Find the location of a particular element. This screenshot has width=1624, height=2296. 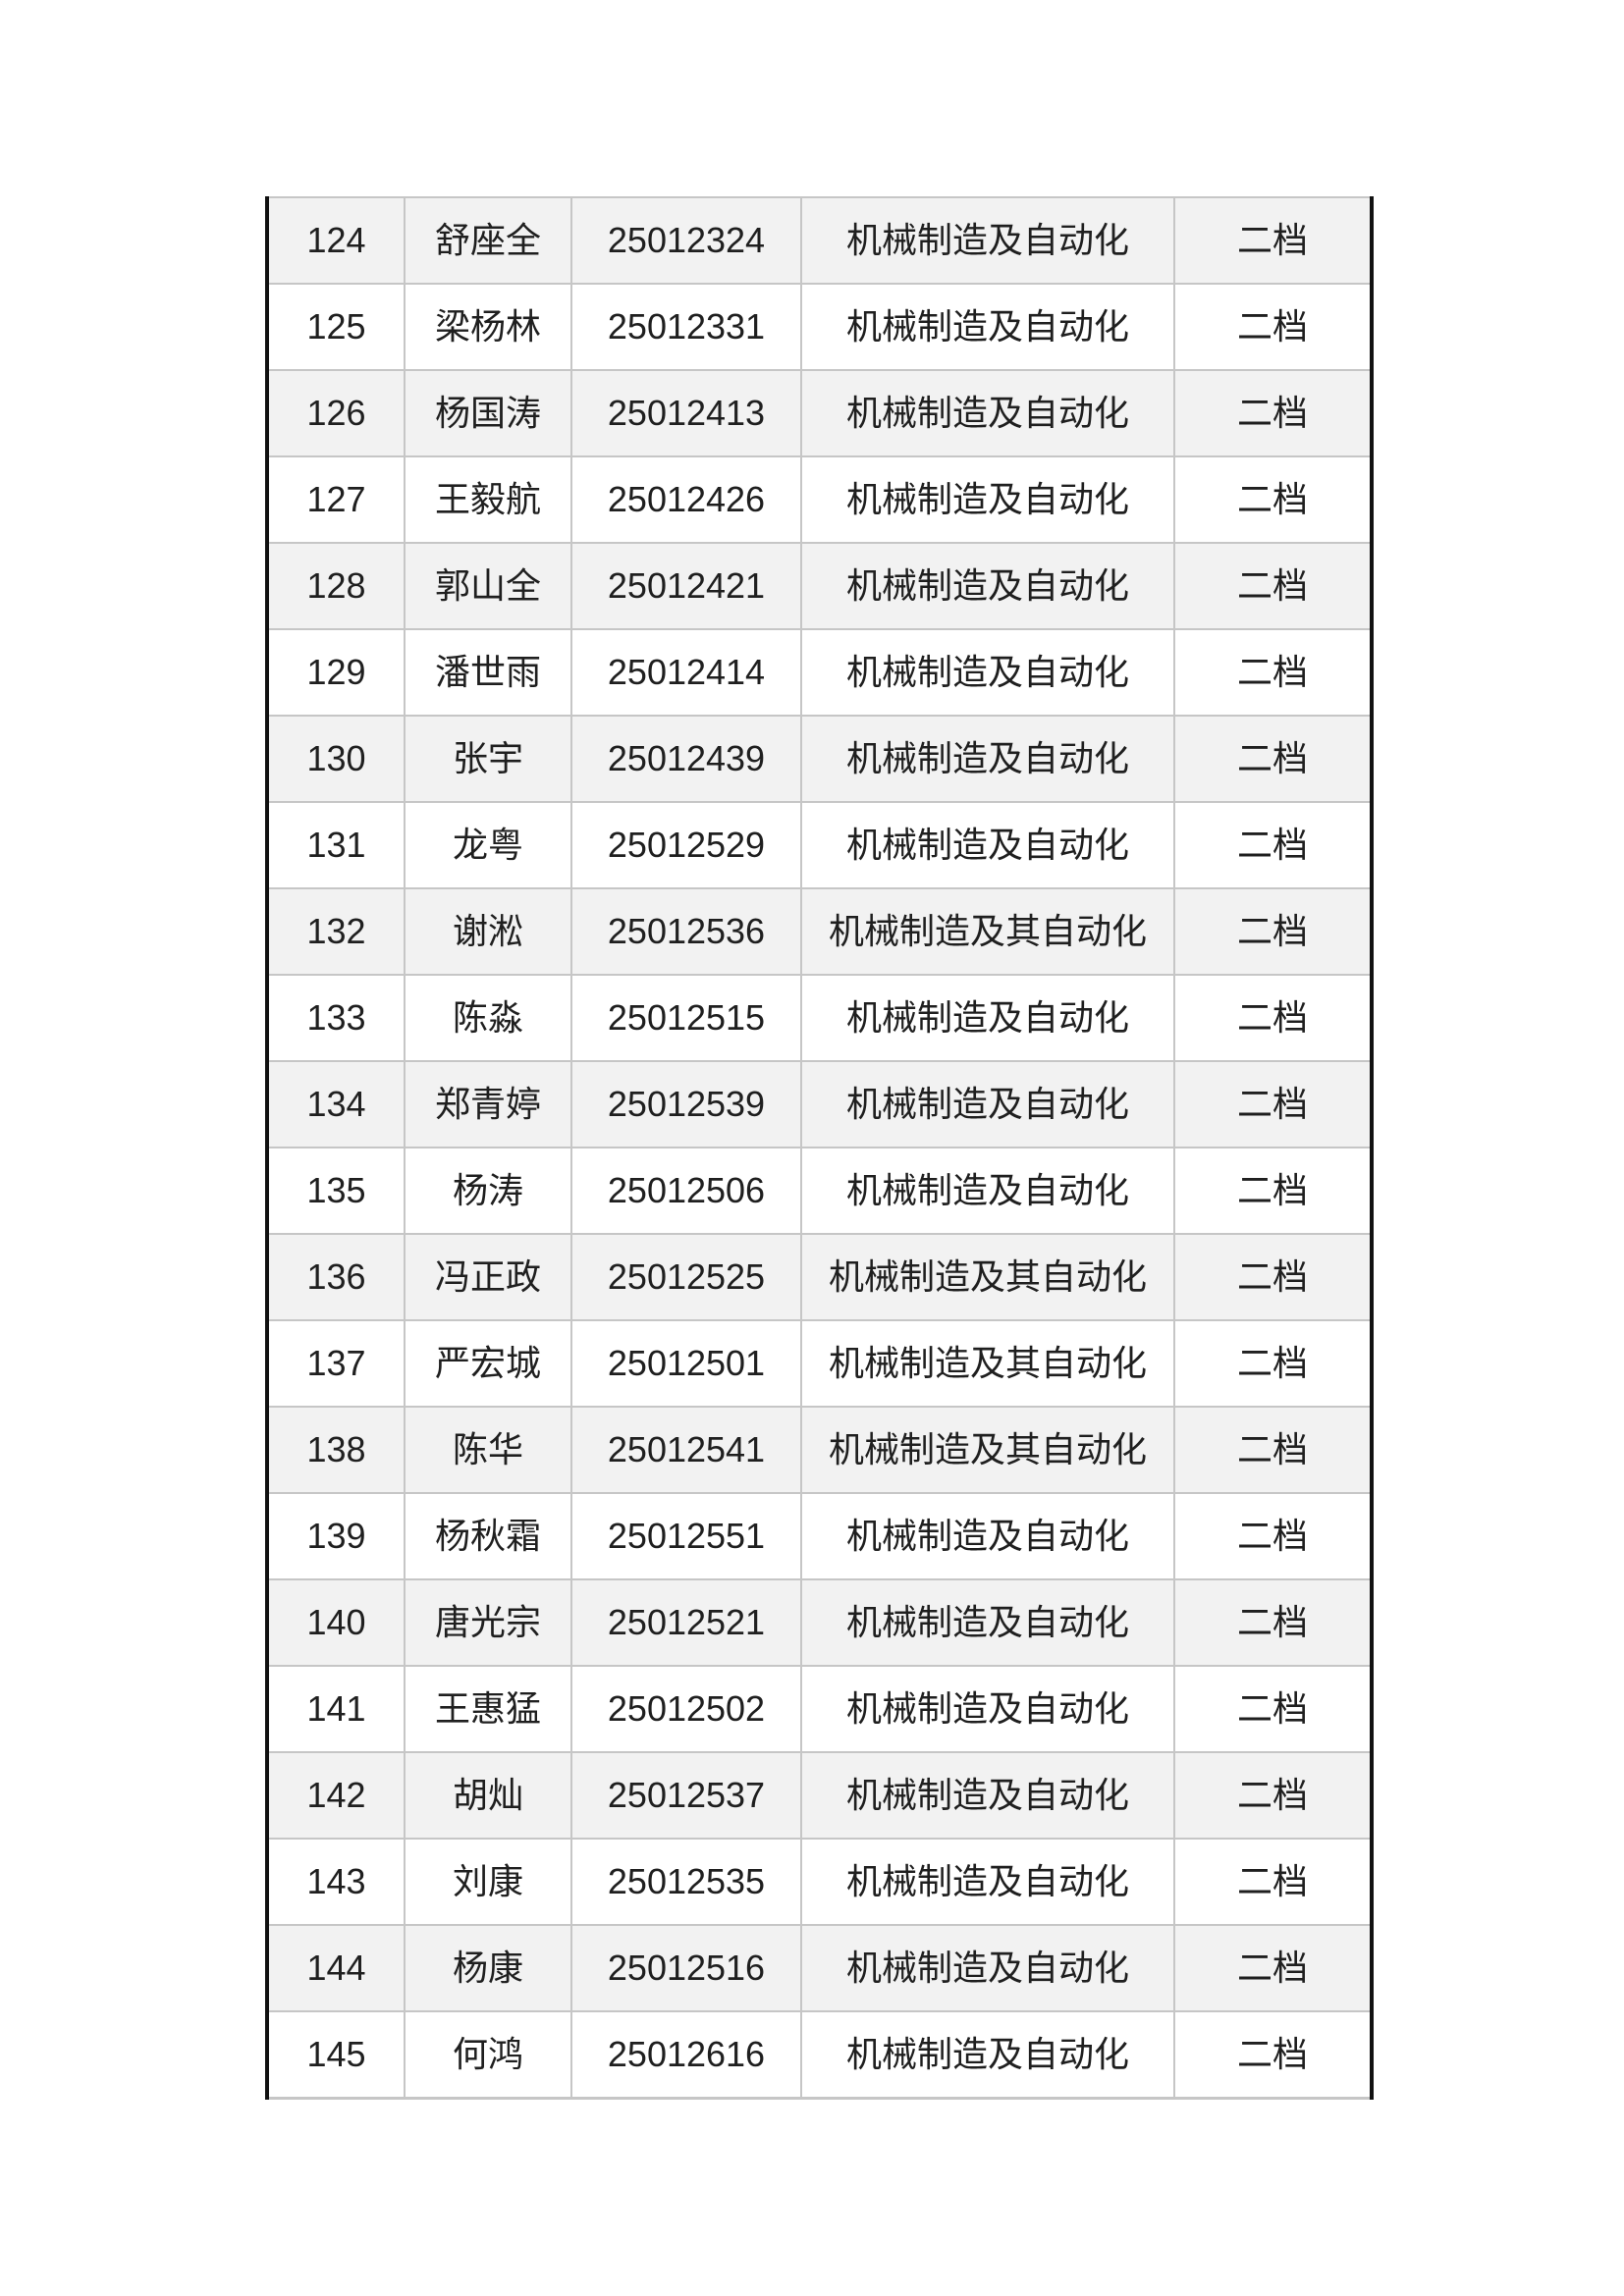

table-row: 131 龙粤 25012529 机械制造及自动化 二档 is located at coordinates (819, 845).